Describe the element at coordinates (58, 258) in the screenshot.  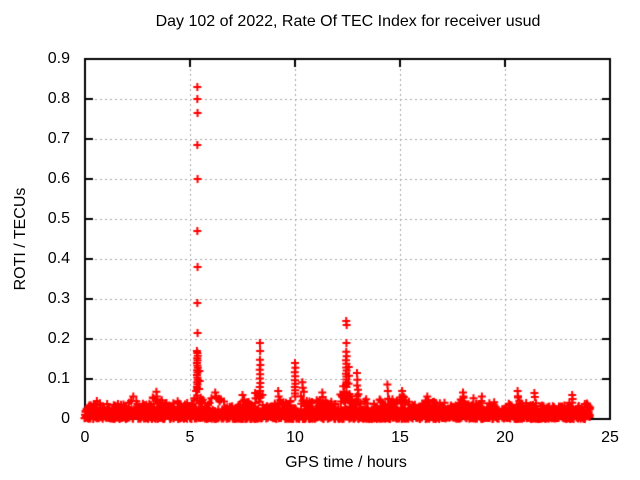
I see `y-tick-label: 0.4` at that location.